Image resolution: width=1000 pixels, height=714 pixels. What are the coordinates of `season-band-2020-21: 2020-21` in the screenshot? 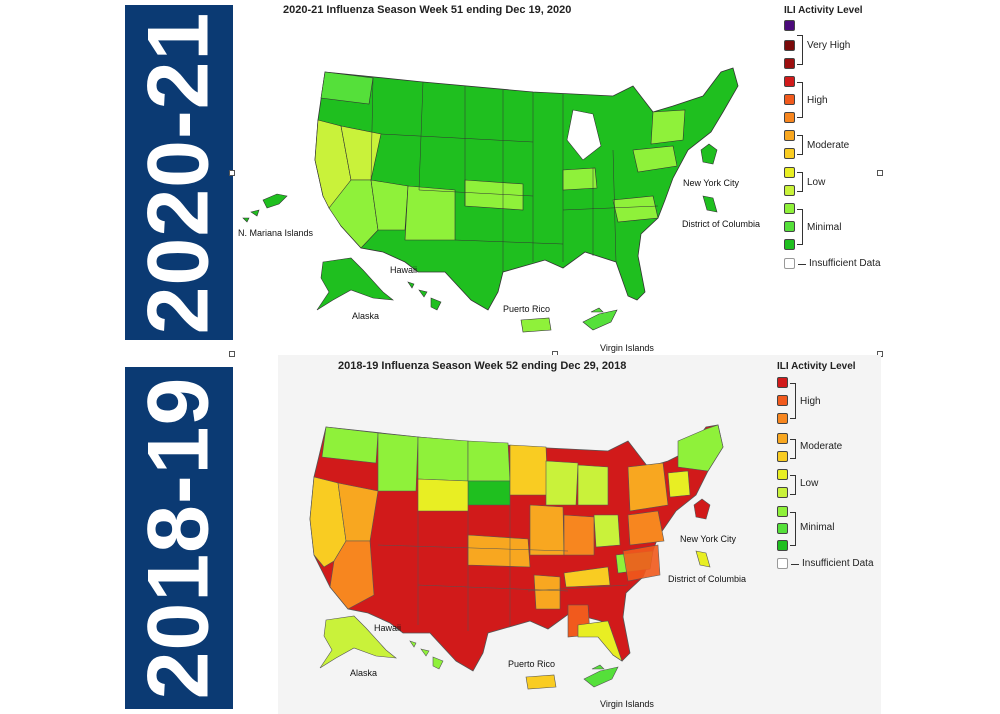 It's located at (179, 172).